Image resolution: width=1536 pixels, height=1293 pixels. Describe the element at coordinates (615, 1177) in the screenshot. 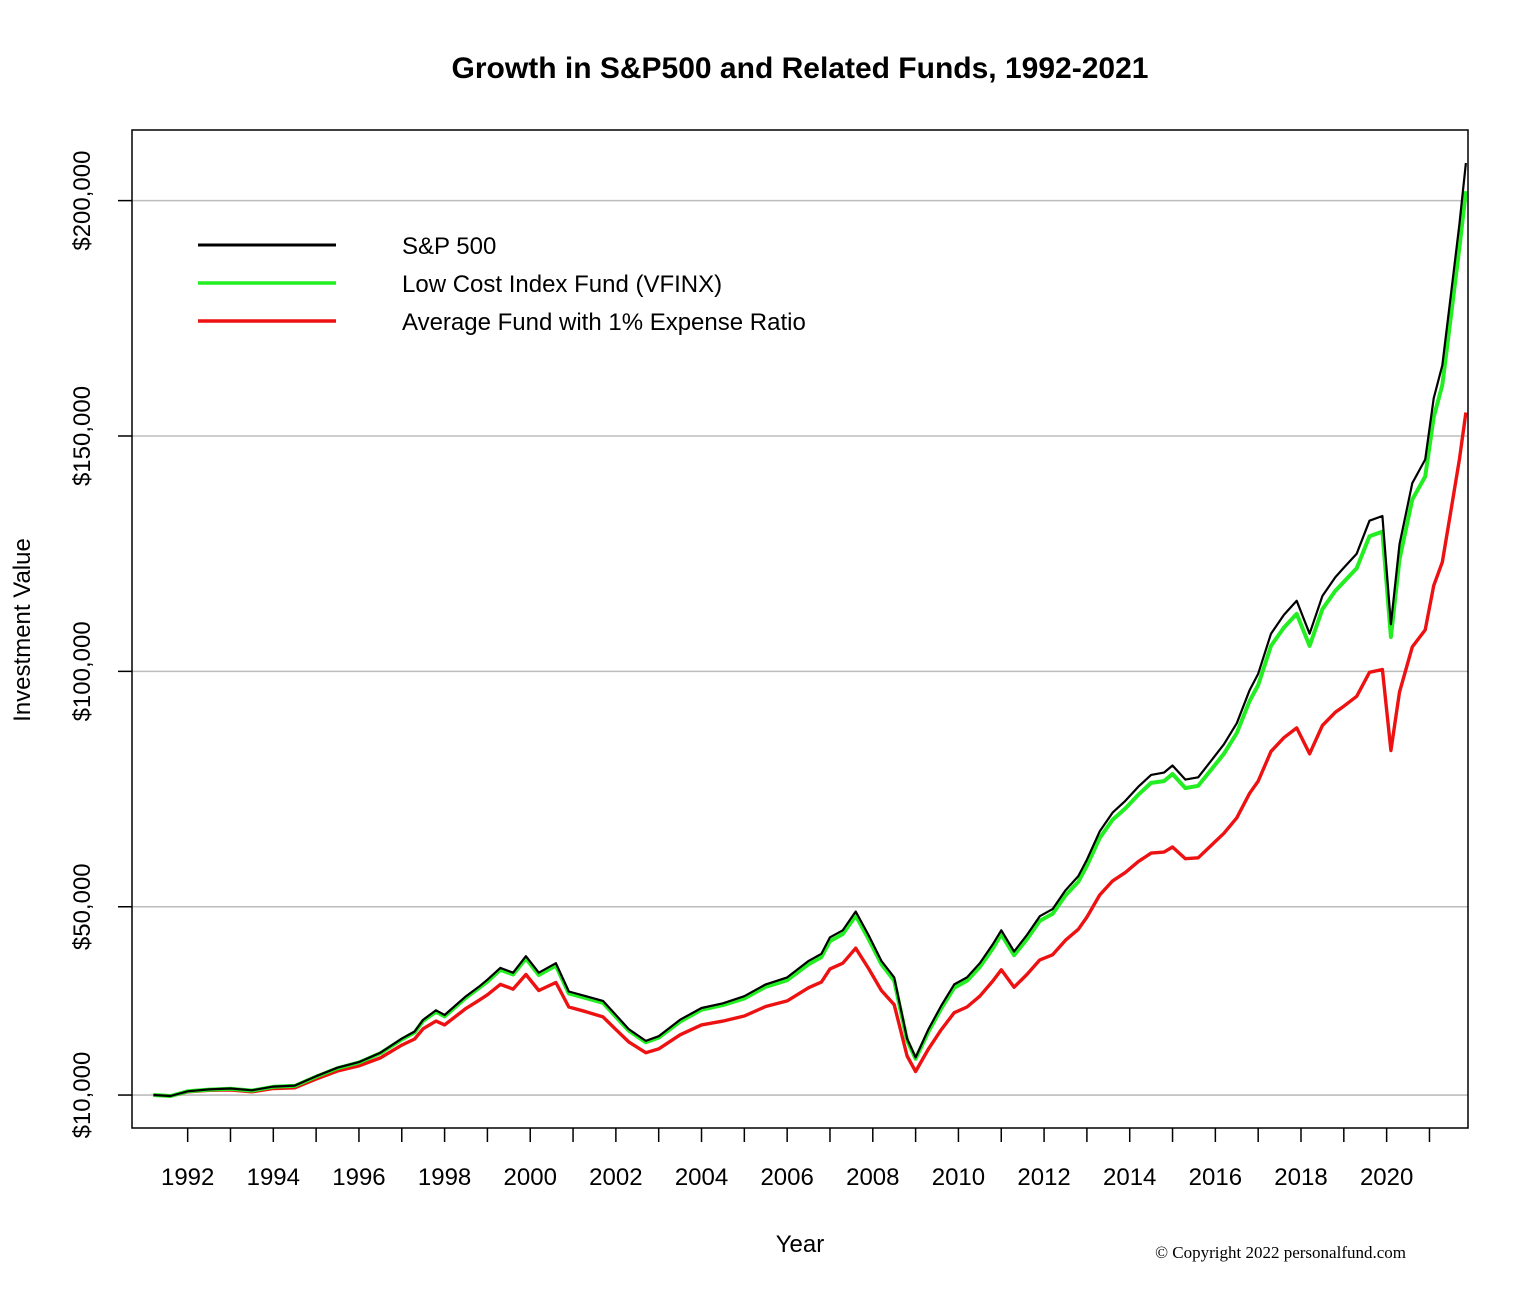

I see `x-tick-label: 2002` at that location.